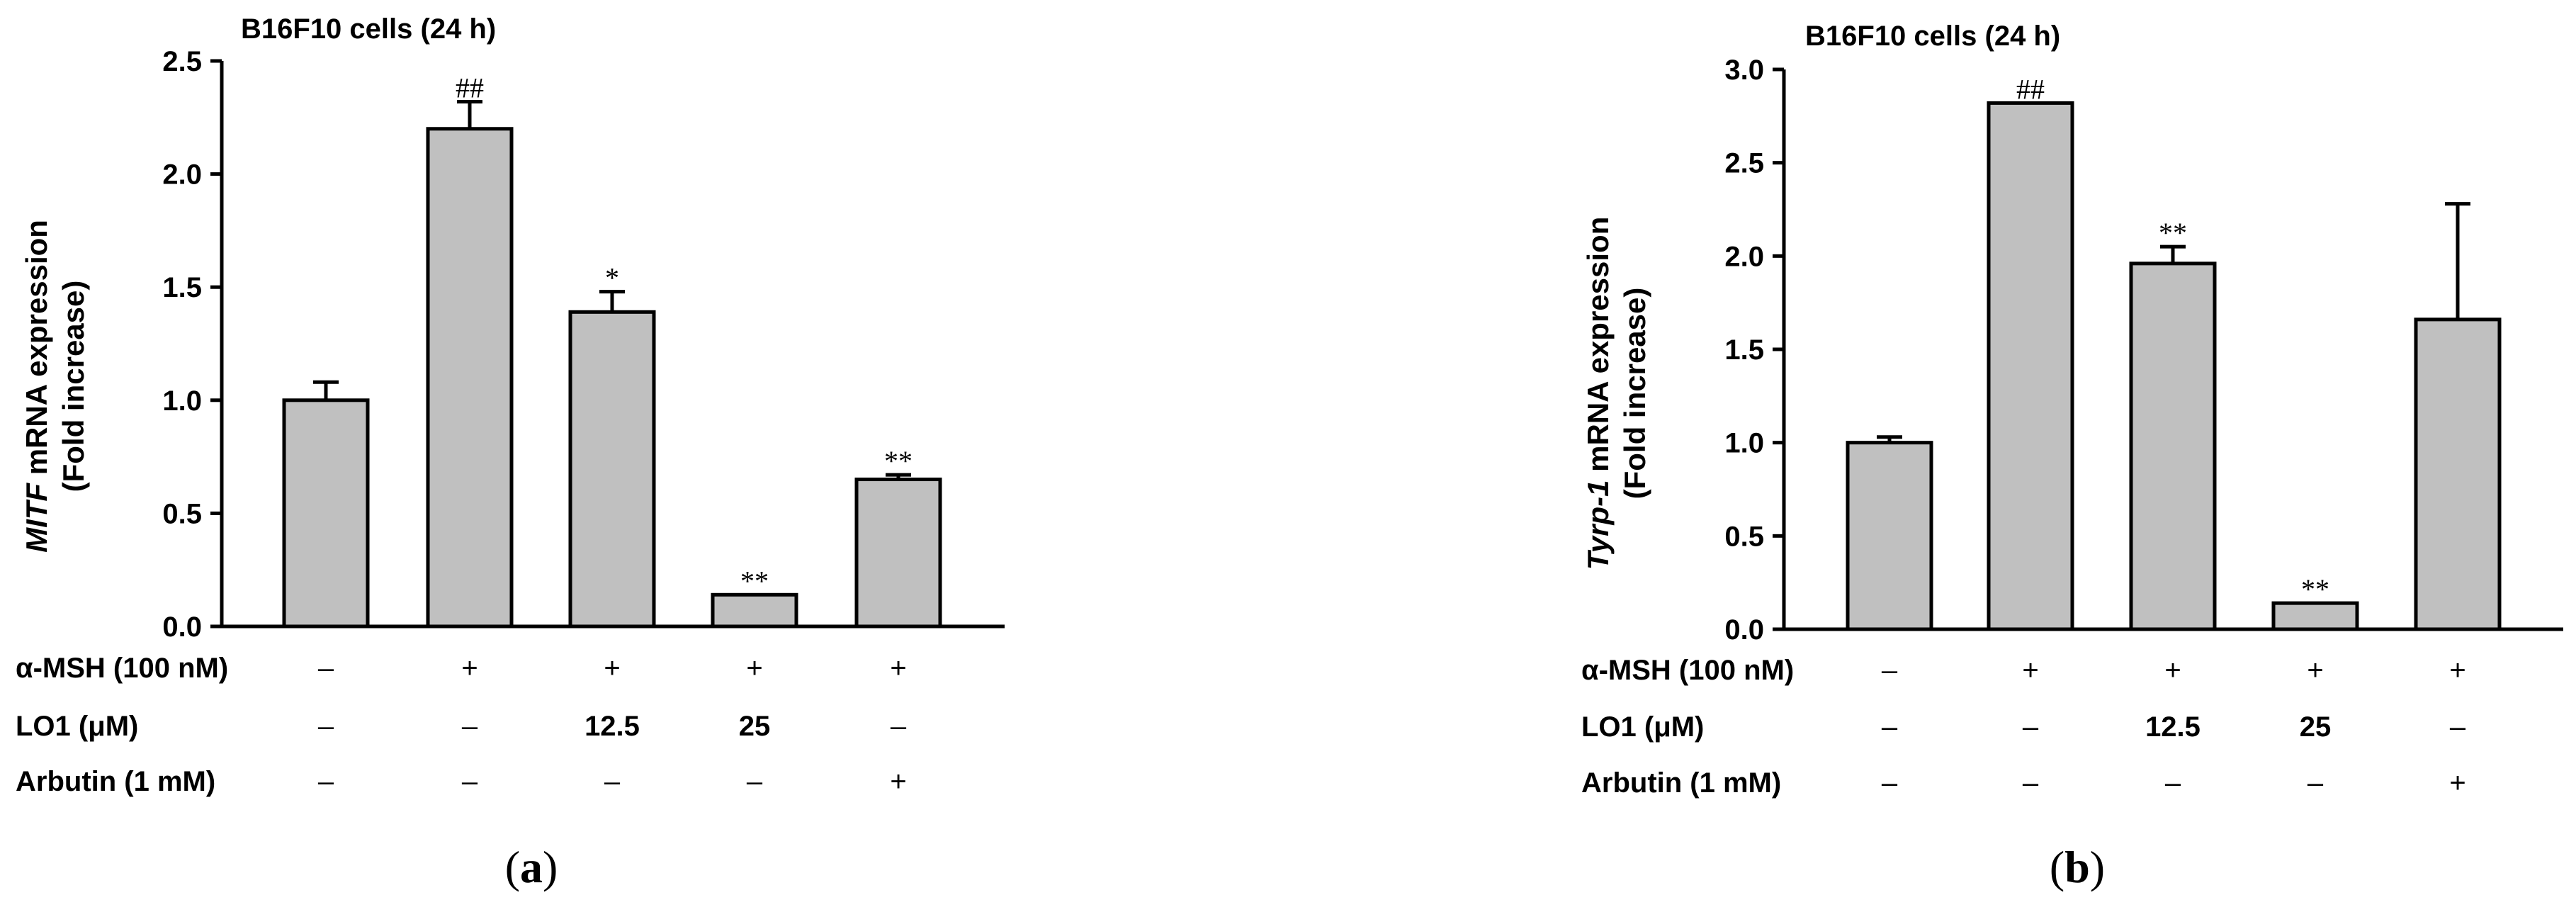 The width and height of the screenshot is (2576, 907). I want to click on y-tick-label: 3.0, so click(1744, 70).